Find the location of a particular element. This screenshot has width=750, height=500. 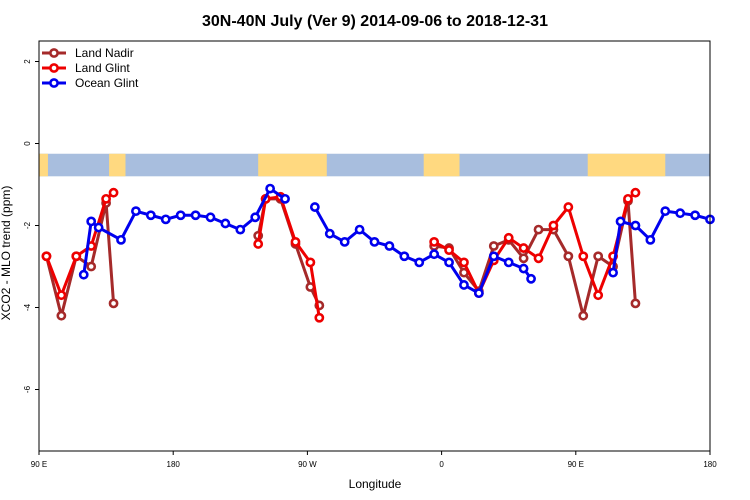

y-tick-label-4: -6 is located at coordinates (27, 389).